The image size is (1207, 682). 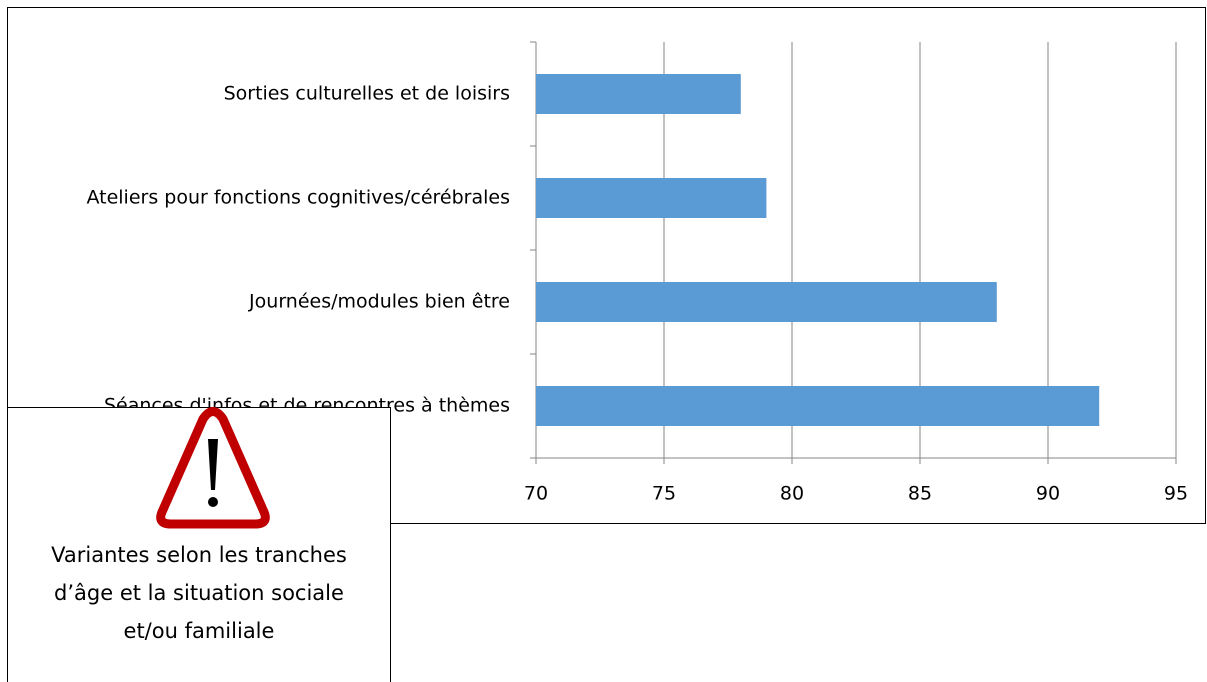 What do you see at coordinates (920, 494) in the screenshot?
I see `x-tick-label: 85` at bounding box center [920, 494].